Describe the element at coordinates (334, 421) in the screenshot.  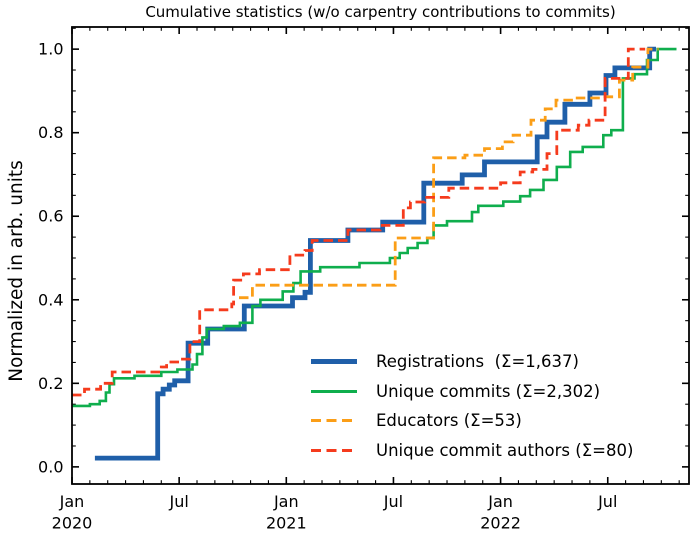
I see `legend-educators-line-sample` at that location.